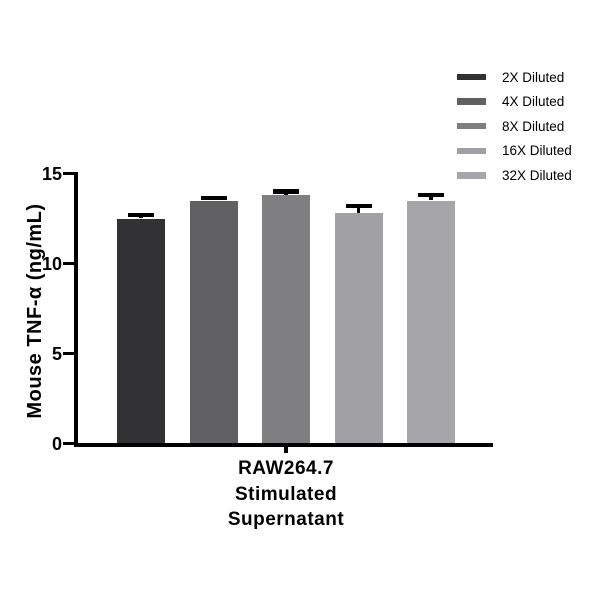  What do you see at coordinates (56, 443) in the screenshot?
I see `y-tick-label-0: 0` at bounding box center [56, 443].